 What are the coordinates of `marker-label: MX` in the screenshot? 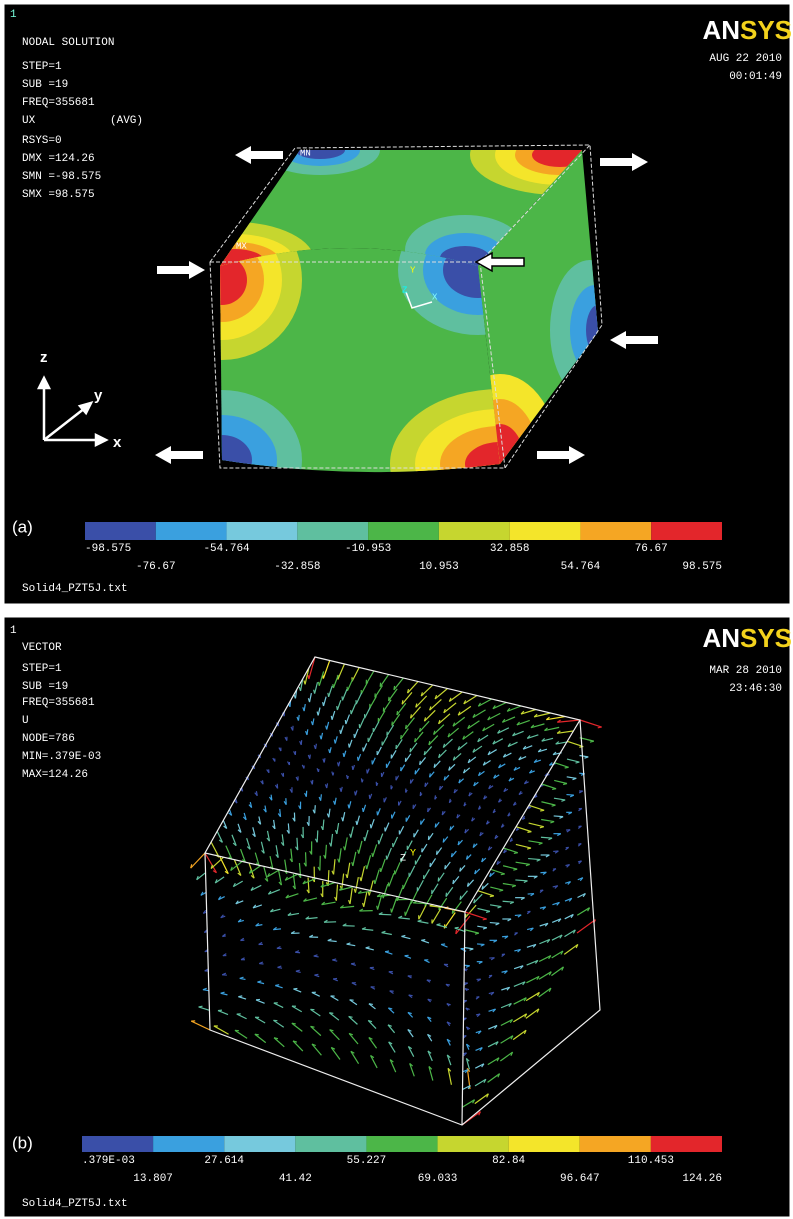 It's located at (241, 246).